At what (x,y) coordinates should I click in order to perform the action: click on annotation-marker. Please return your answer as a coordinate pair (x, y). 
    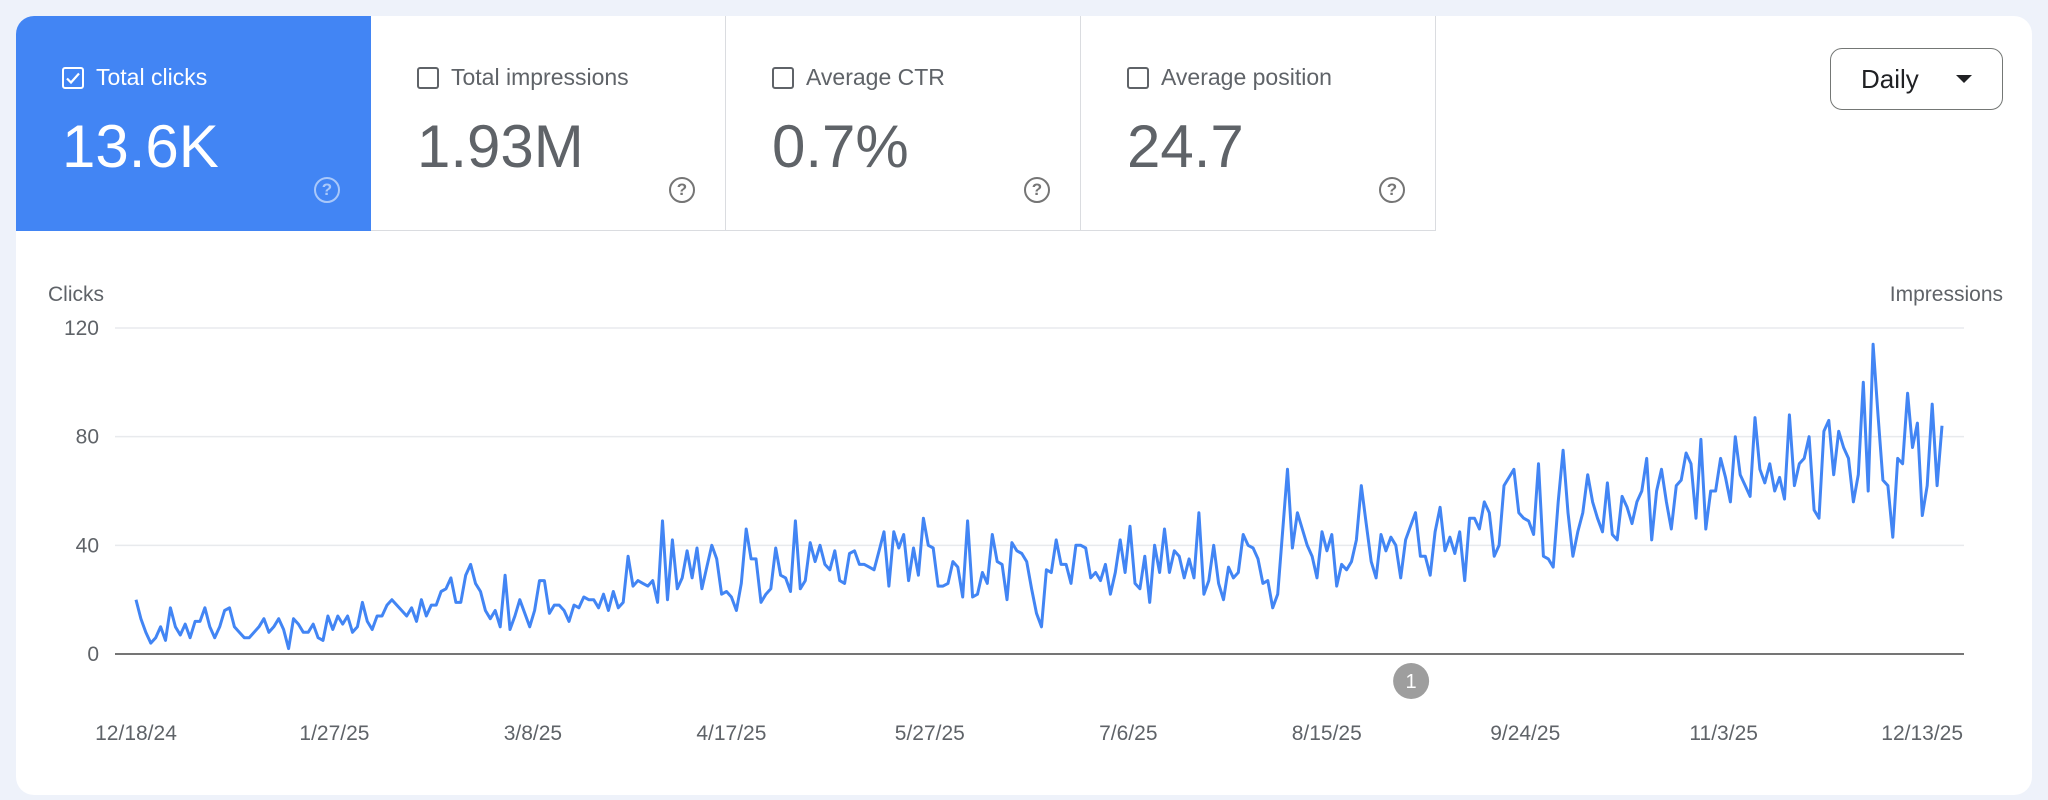
    Looking at the image, I should click on (1411, 681).